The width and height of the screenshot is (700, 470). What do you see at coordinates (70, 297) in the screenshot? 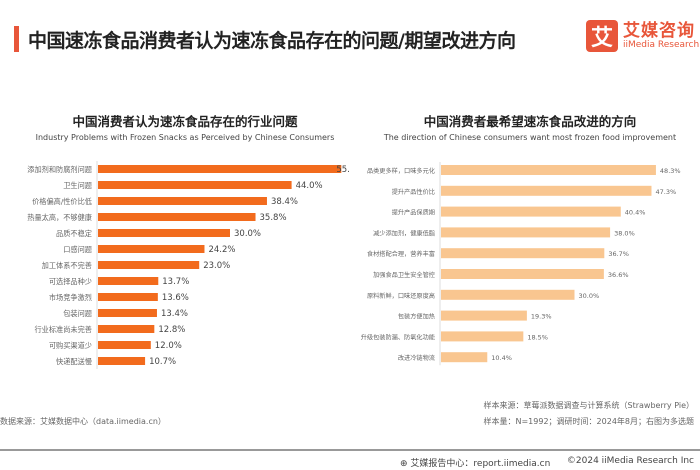
I see `category-label: 市场竞争激烈` at bounding box center [70, 297].